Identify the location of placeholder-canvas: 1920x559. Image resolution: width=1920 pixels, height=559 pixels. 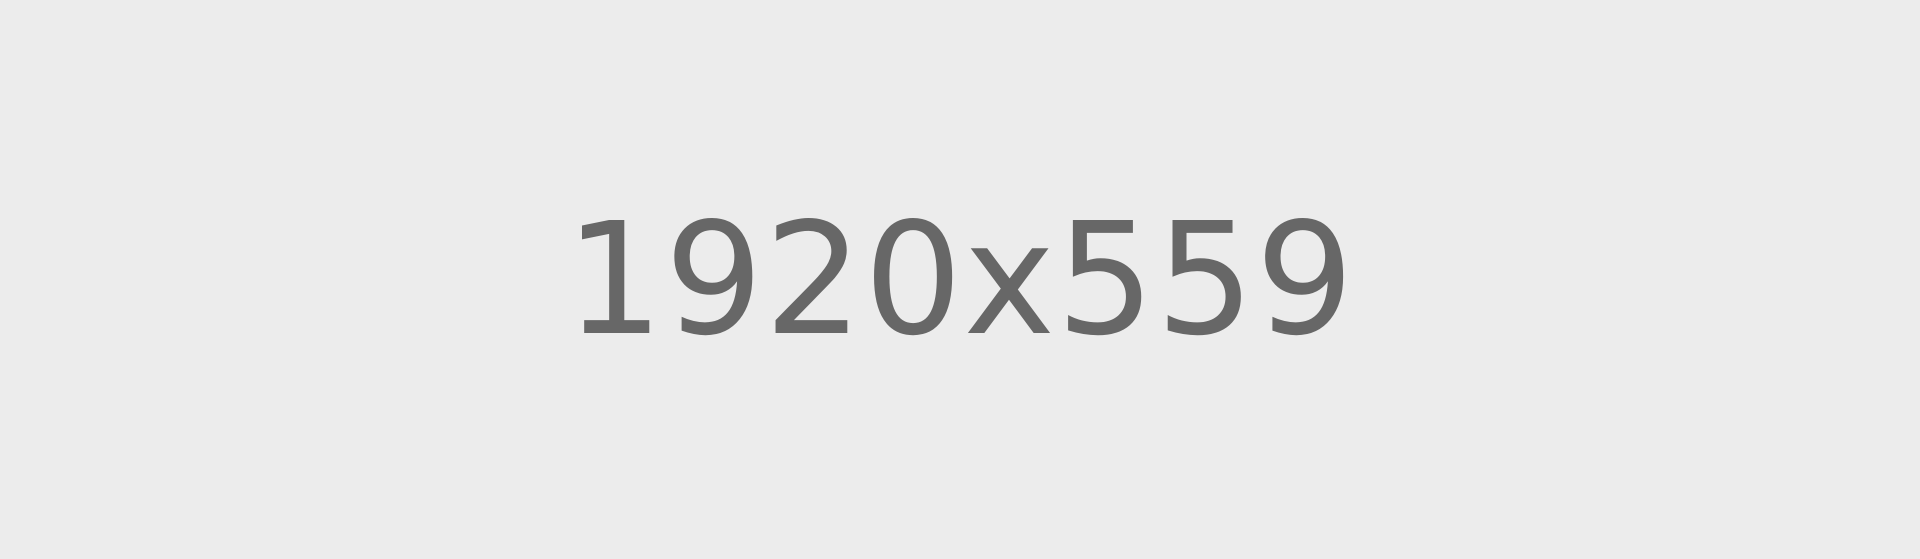
(960, 279).